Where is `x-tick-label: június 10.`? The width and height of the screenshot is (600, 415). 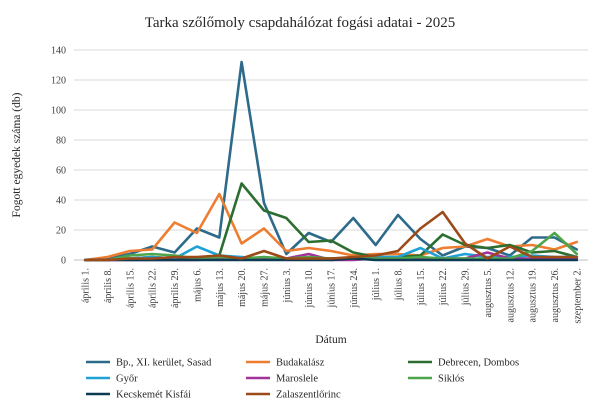 x-tick-label: június 10. is located at coordinates (309, 288).